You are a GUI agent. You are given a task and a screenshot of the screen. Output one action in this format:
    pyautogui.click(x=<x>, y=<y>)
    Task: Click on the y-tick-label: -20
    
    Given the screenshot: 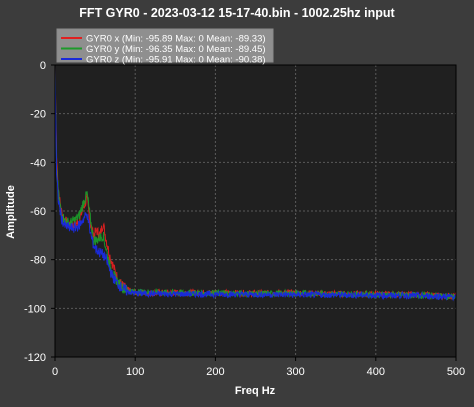 What is the action you would take?
    pyautogui.click(x=38, y=115)
    